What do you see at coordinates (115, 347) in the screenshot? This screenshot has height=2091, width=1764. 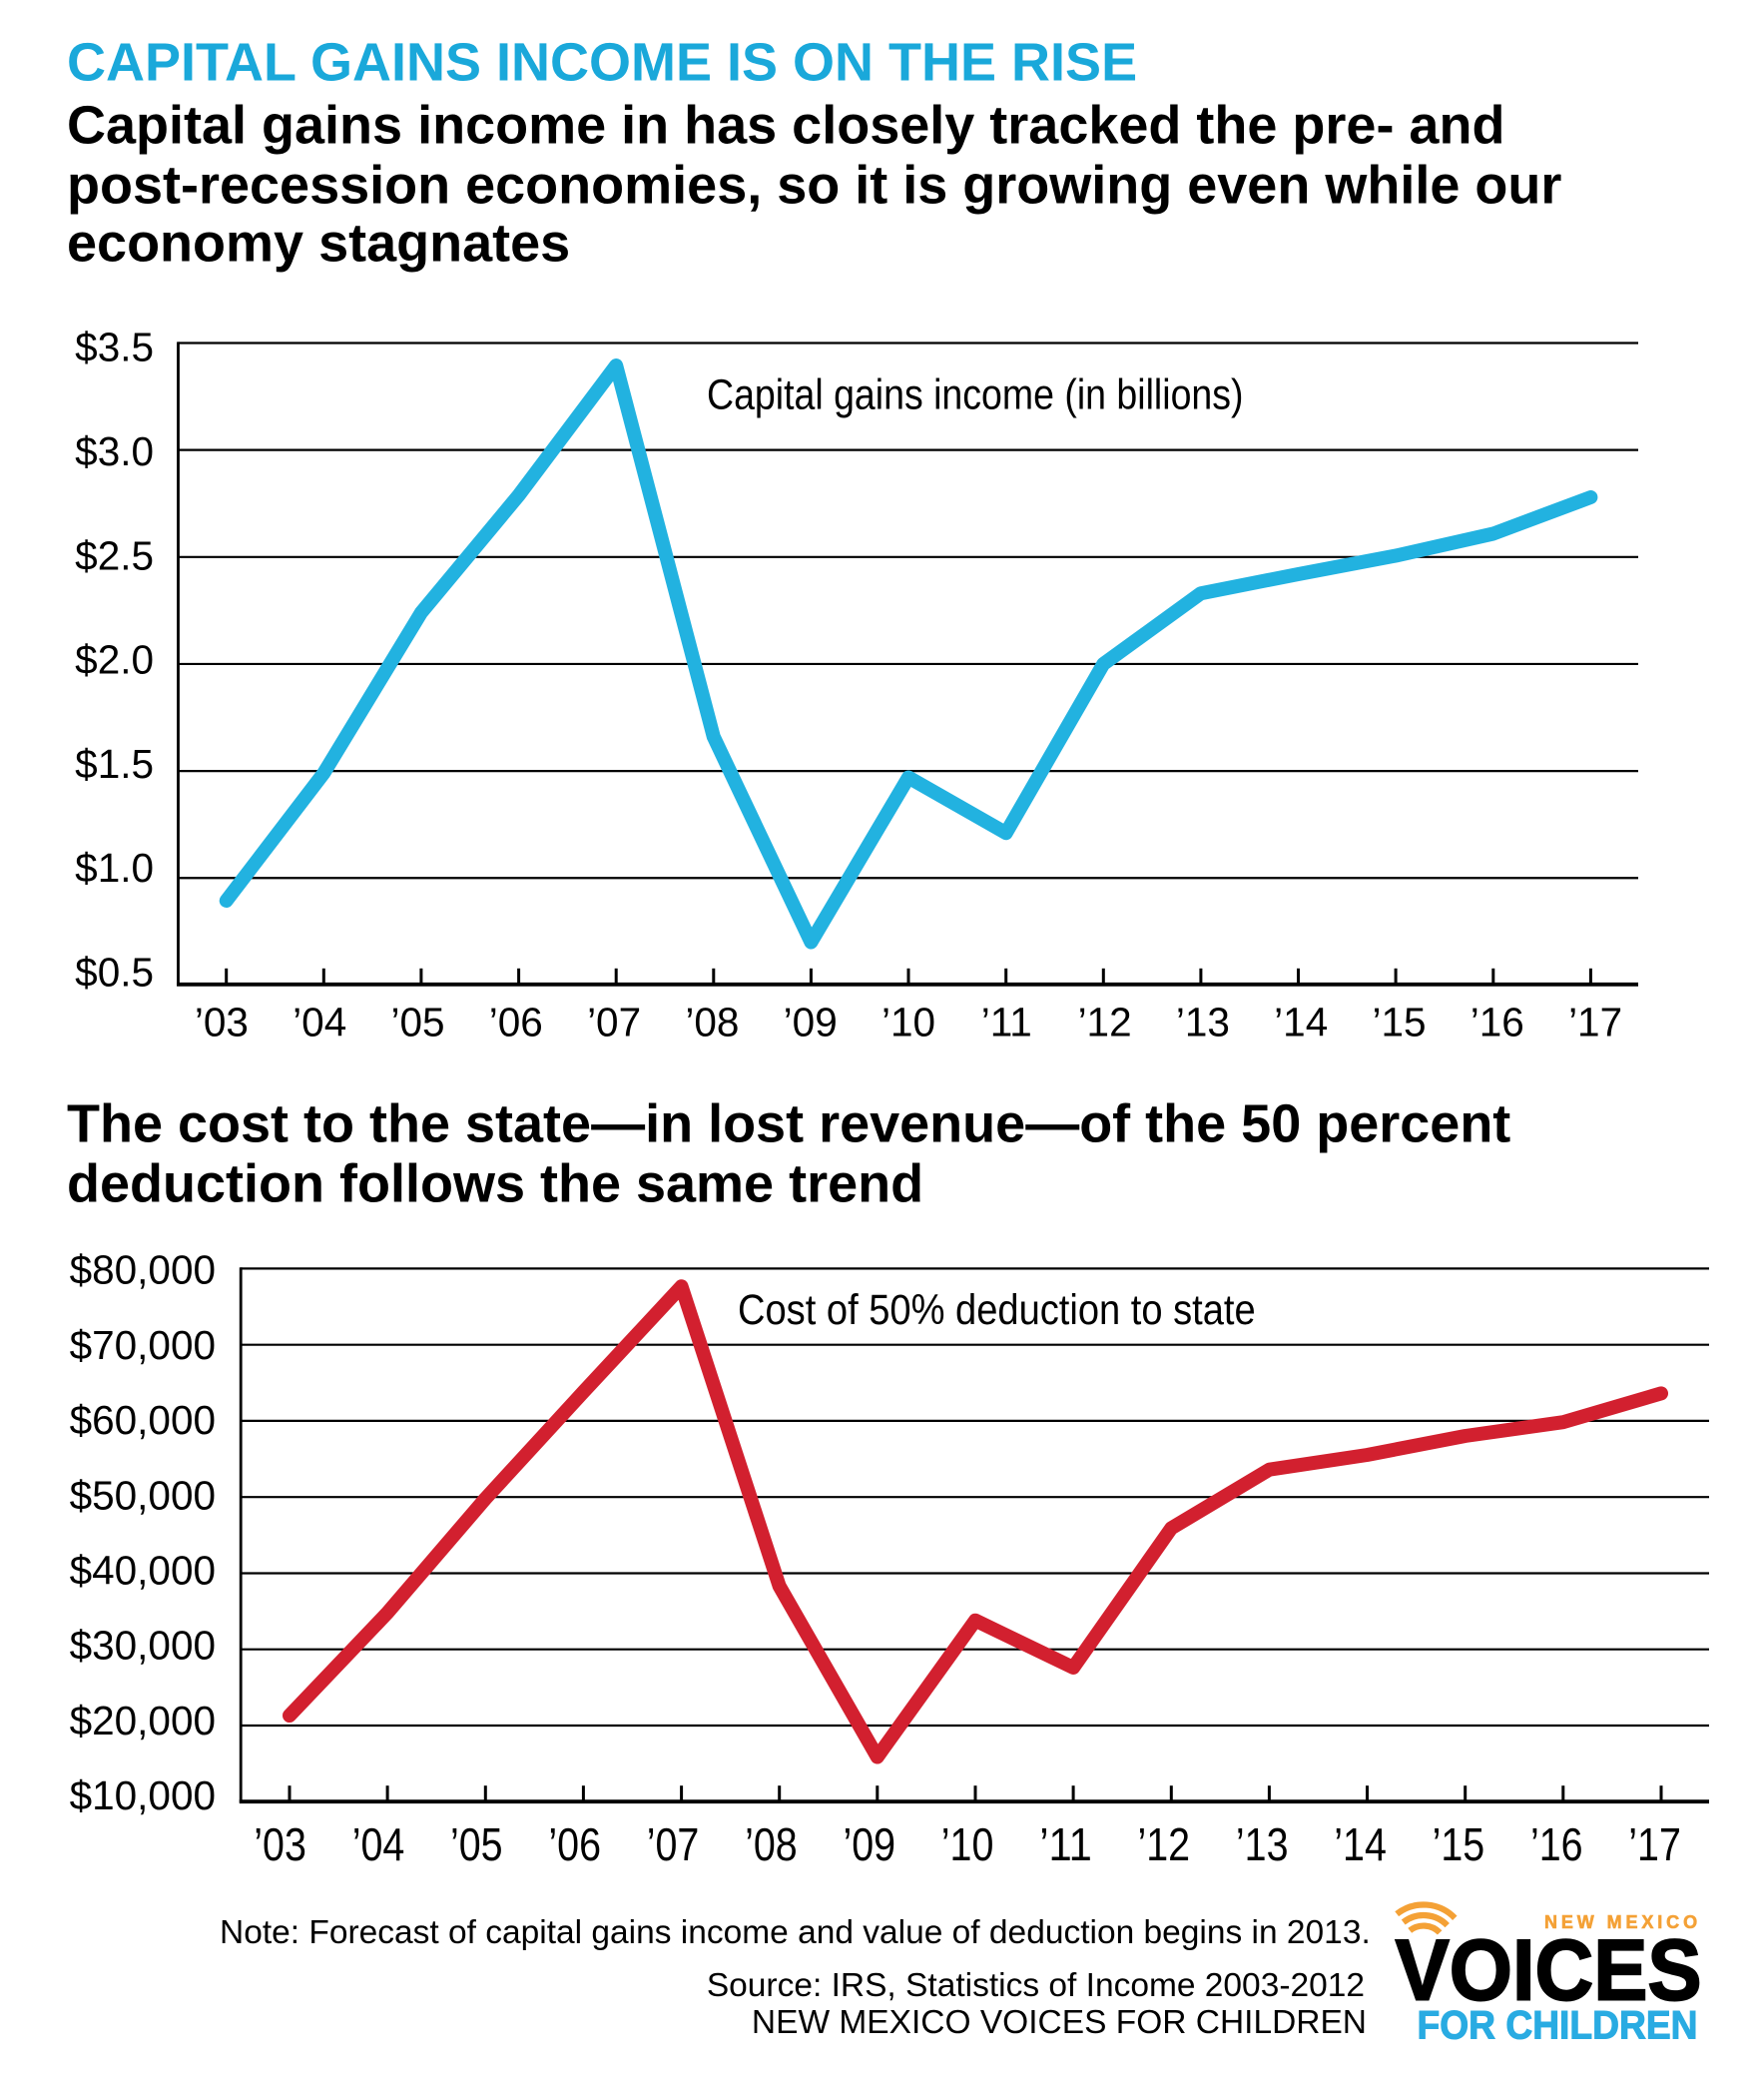 I see `svg-text: $3.5` at bounding box center [115, 347].